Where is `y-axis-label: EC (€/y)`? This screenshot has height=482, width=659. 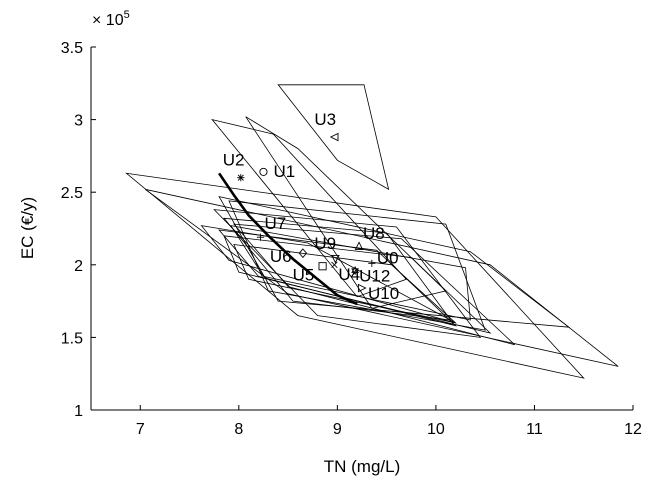
y-axis-label: EC (€/y) is located at coordinates (27, 228).